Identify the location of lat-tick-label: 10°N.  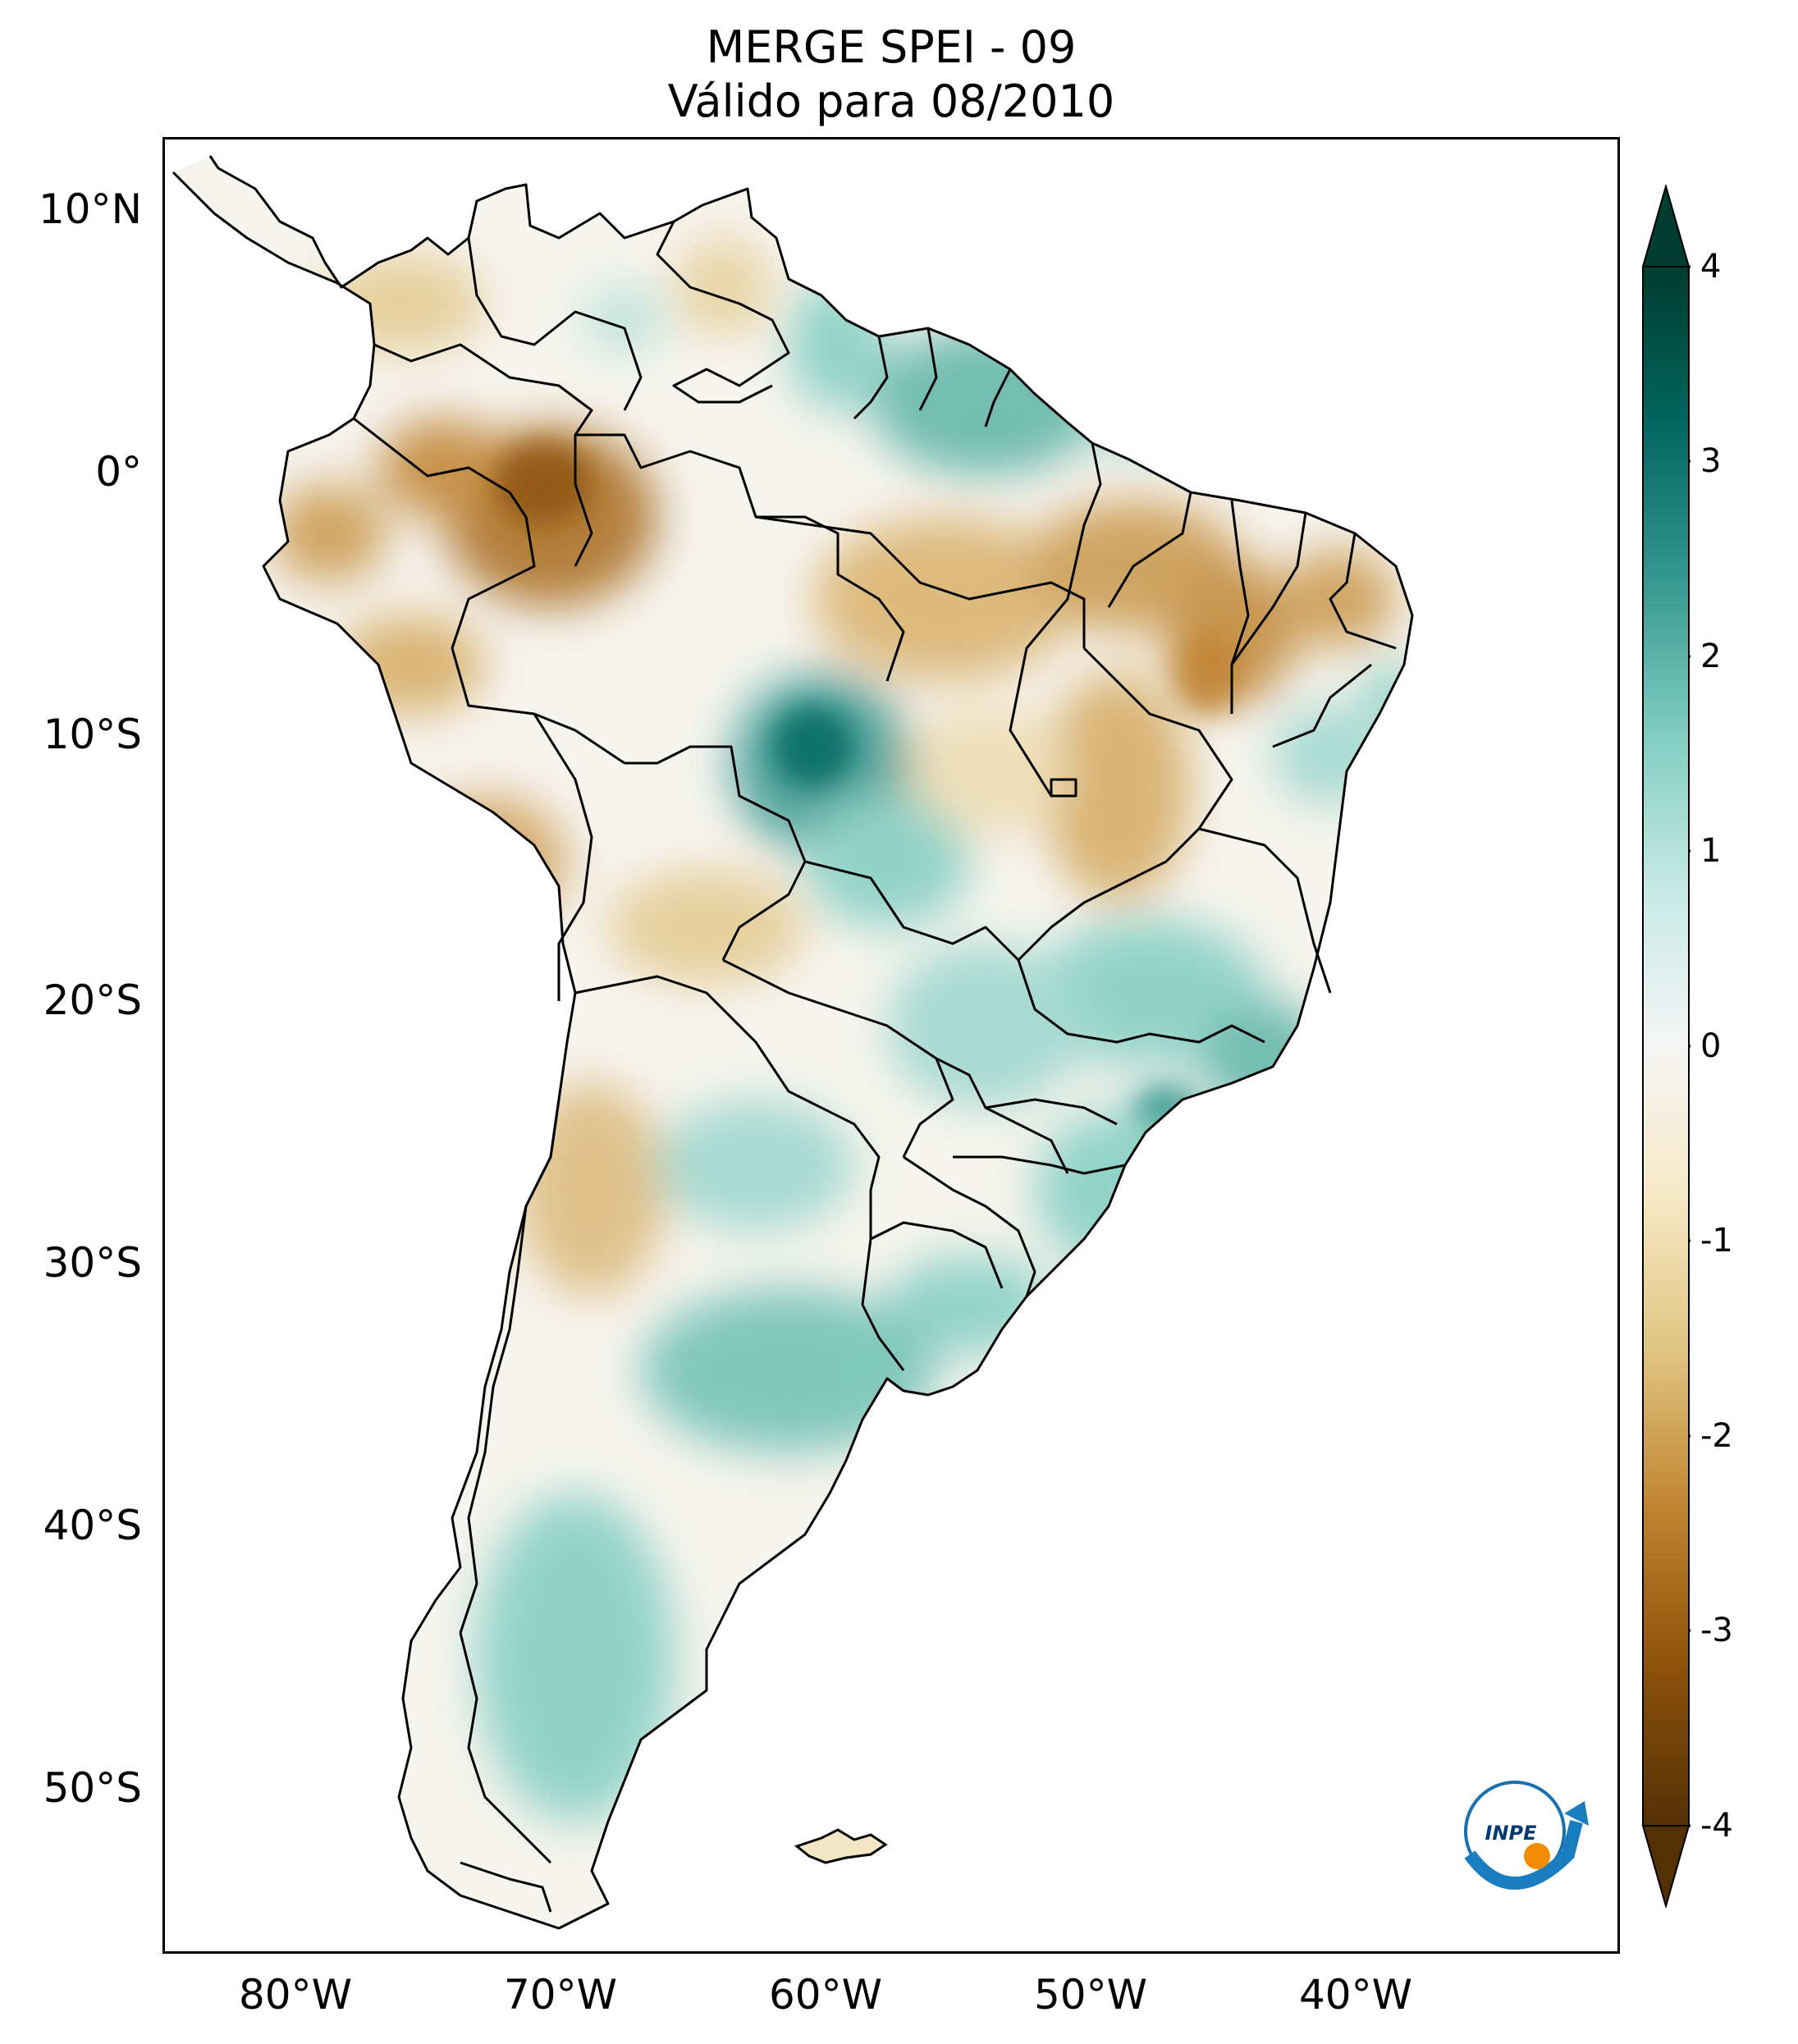
(90, 209).